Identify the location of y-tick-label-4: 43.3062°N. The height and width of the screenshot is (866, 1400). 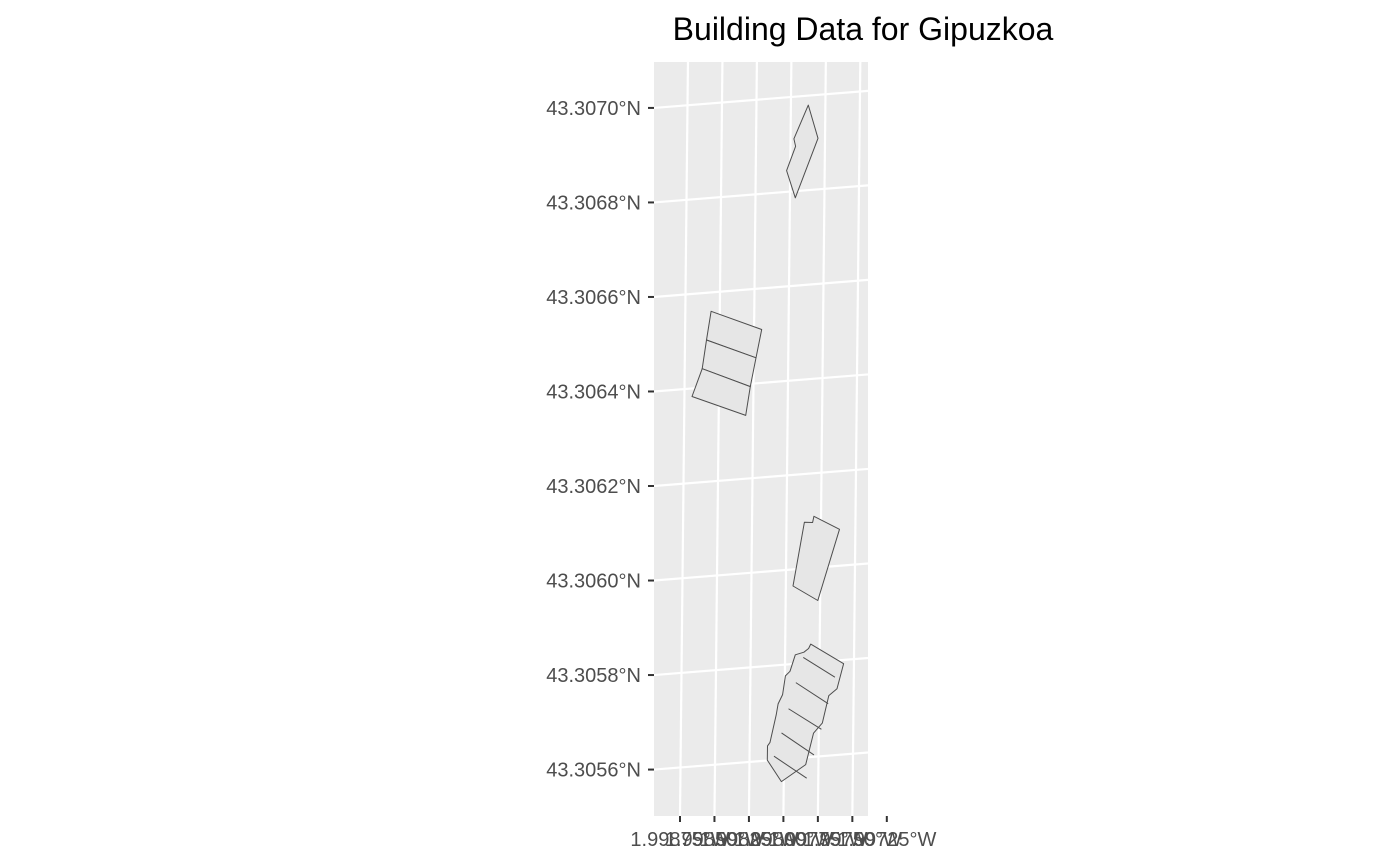
(593, 487).